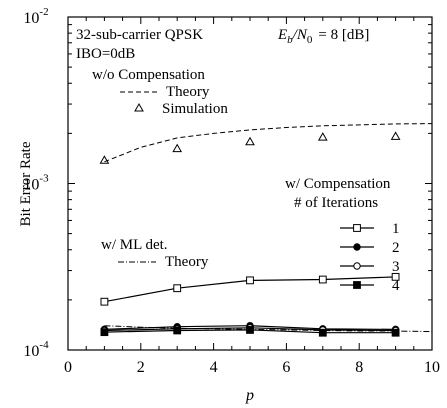 This screenshot has height=408, width=447. I want to click on x-axis-label: p, so click(249, 395).